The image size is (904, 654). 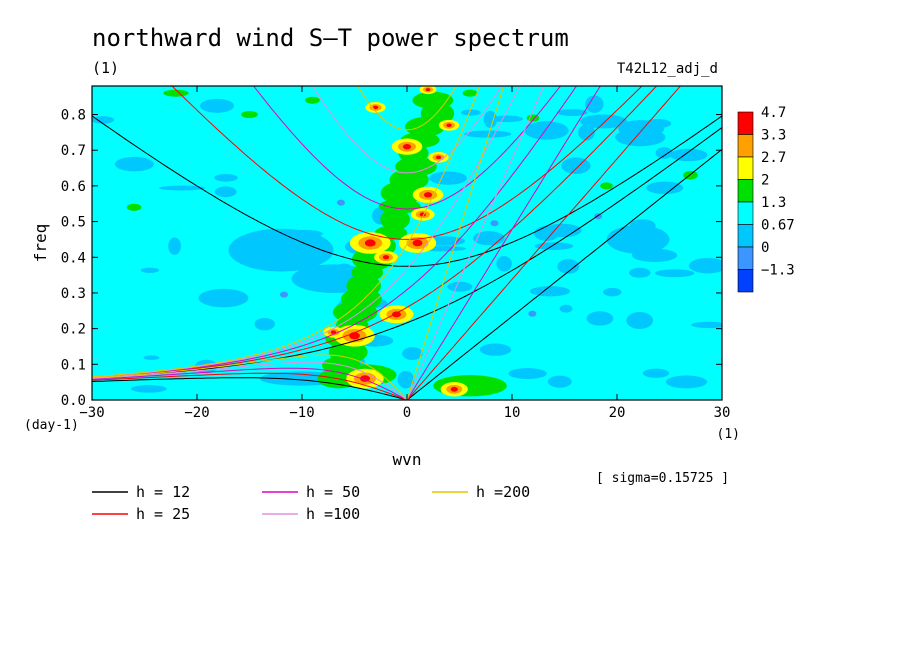 What do you see at coordinates (73, 151) in the screenshot?
I see `y-tick-label: 0.7` at bounding box center [73, 151].